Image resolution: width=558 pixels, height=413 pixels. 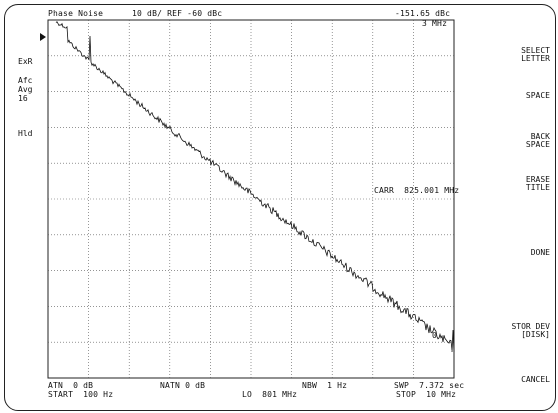 What do you see at coordinates (537, 95) in the screenshot?
I see `softkey-space: SPACE` at bounding box center [537, 95].